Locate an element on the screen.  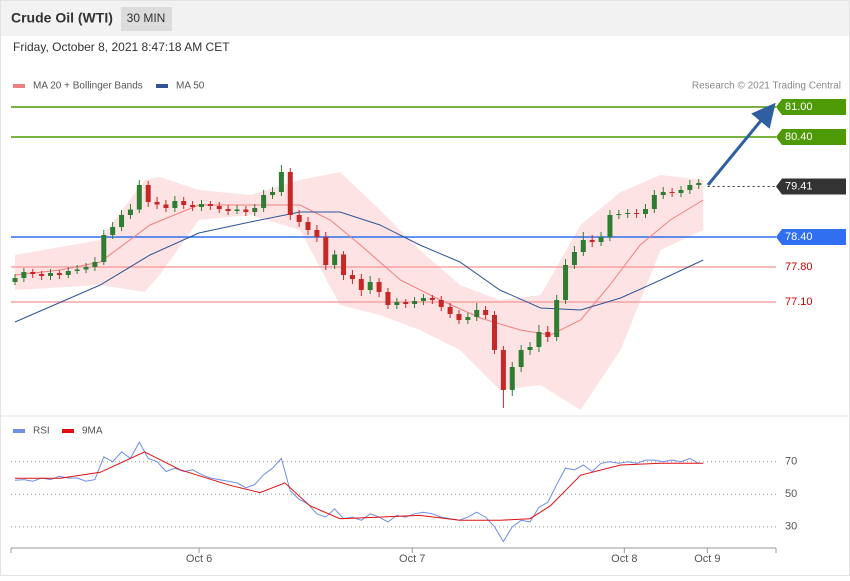
interval: 30 MIN is located at coordinates (146, 18).